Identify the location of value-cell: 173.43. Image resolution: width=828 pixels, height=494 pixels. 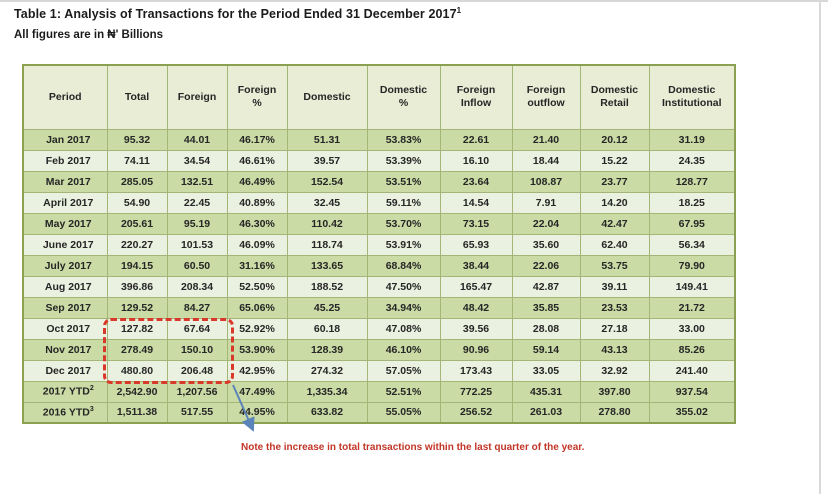
(476, 370).